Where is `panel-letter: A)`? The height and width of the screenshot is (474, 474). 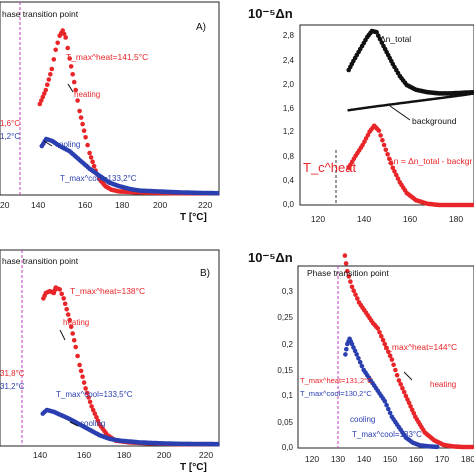
panel-letter: A) is located at coordinates (201, 27).